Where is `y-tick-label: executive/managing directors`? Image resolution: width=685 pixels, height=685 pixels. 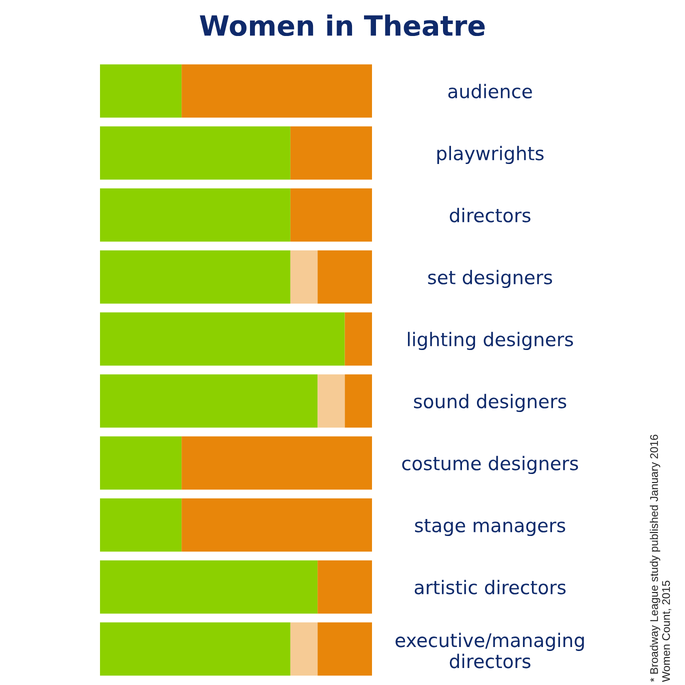
y-tick-label: executive/managing directors is located at coordinates (490, 650).